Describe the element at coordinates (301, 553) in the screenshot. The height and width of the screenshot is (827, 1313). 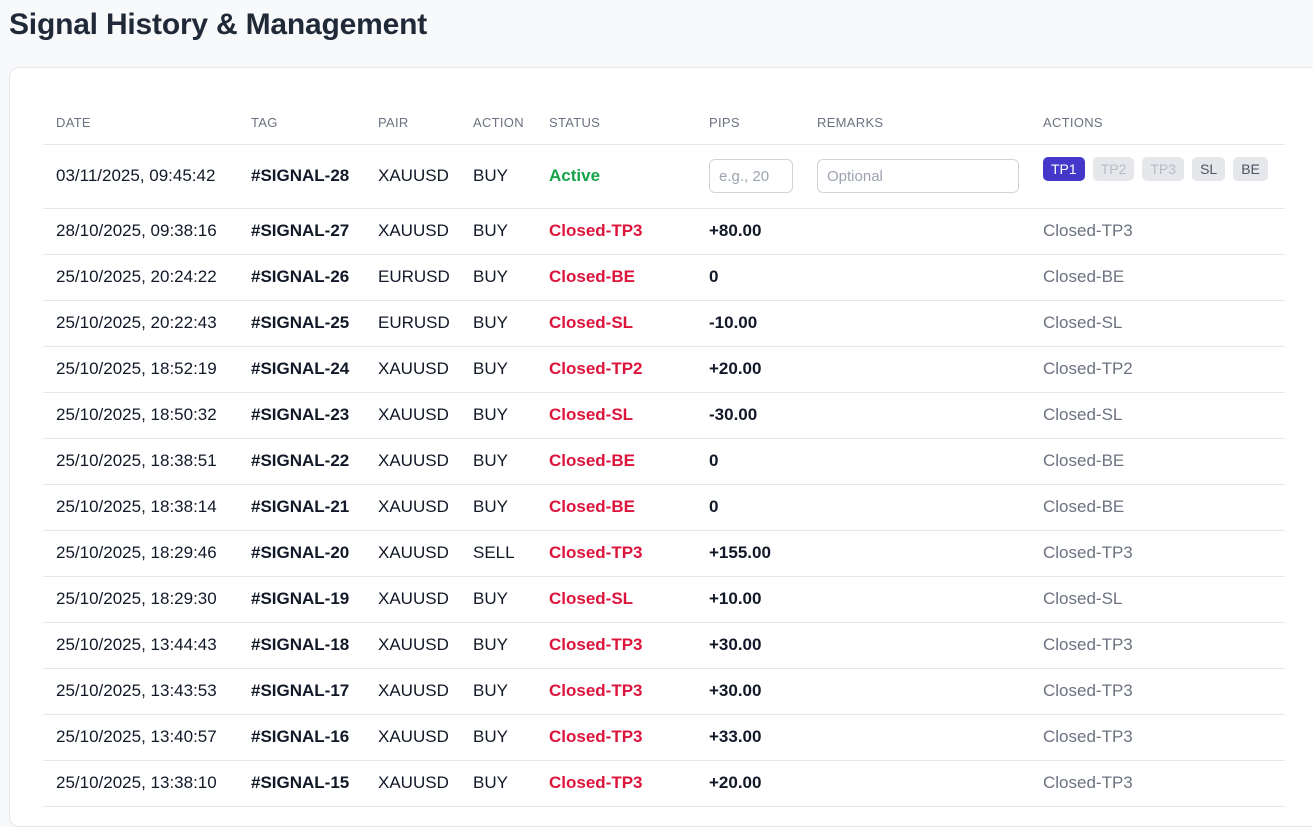
I see `cell-tag: #SIGNAL-20` at that location.